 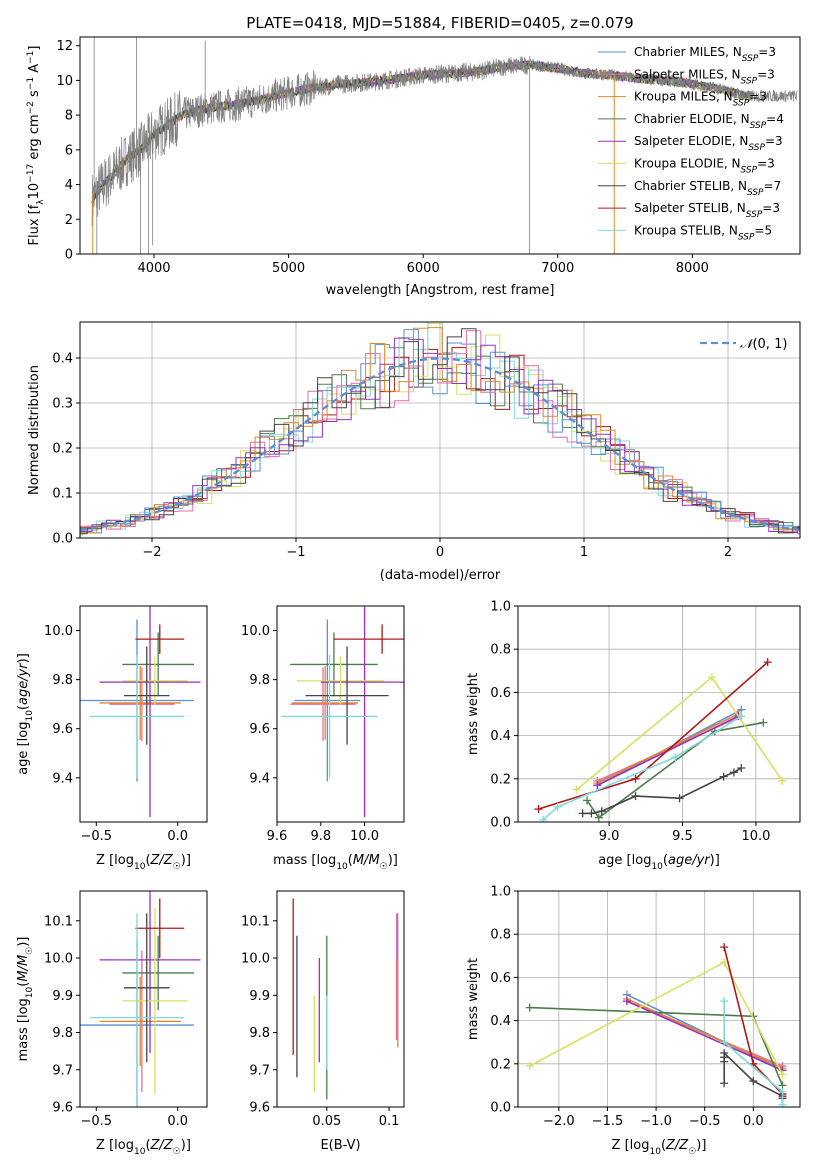 What do you see at coordinates (69, 185) in the screenshot?
I see `y-tick-label: 4` at bounding box center [69, 185].